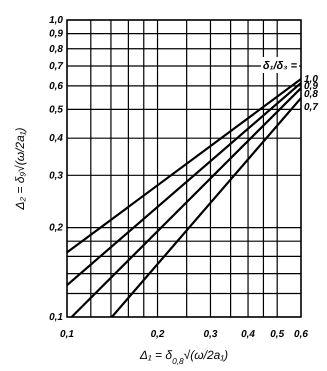 Image resolution: width=327 pixels, height=371 pixels. Describe the element at coordinates (157, 334) in the screenshot. I see `x-tick-label: 0,2` at that location.